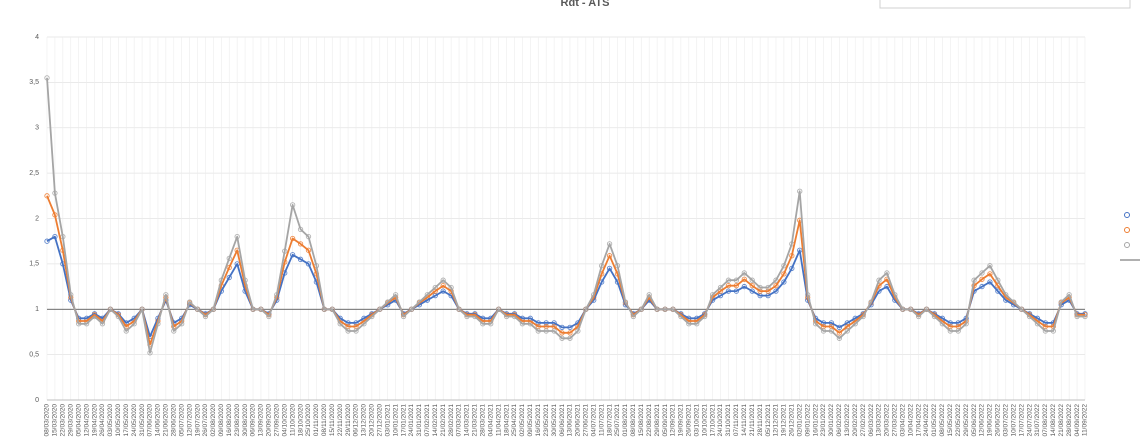 Image resolution: width=1140 pixels, height=447 pixels. What do you see at coordinates (982, 420) in the screenshot?
I see `x-tick-label: 12/06/2022` at bounding box center [982, 420].